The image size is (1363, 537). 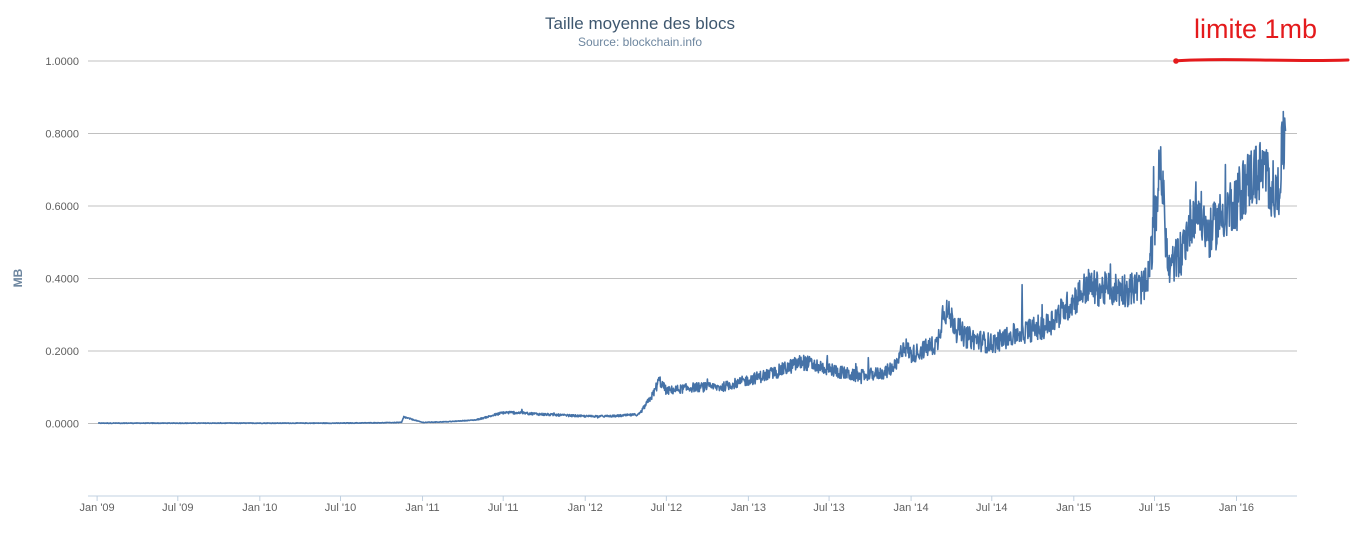 I want to click on annotation-text: limite 1mb, so click(x=1256, y=29).